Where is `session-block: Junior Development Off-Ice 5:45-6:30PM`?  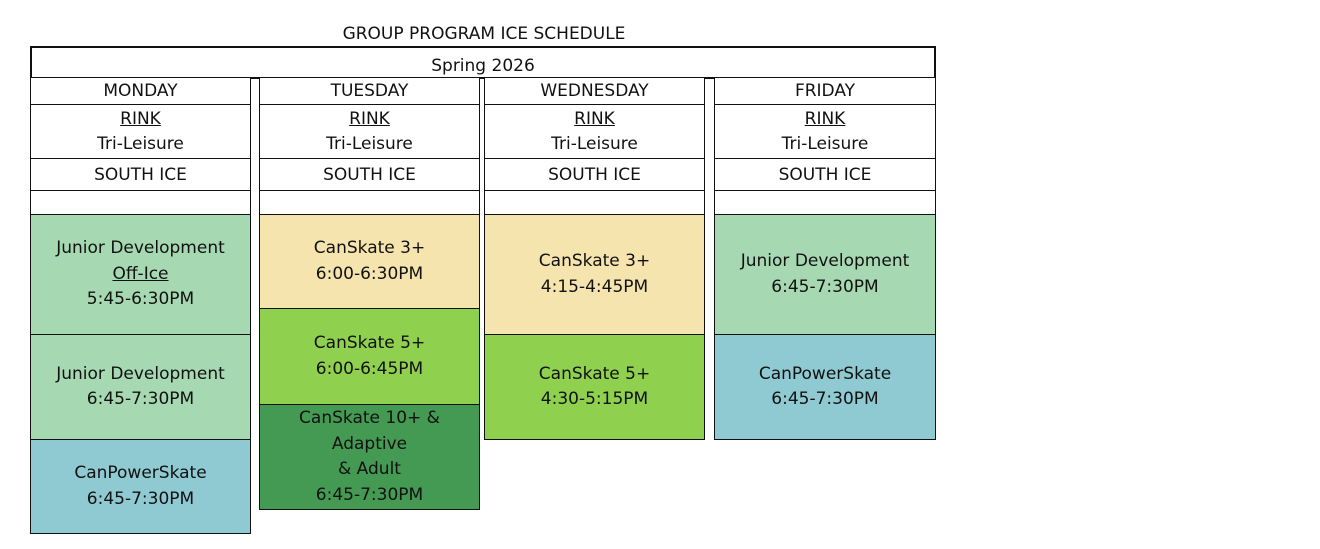
session-block: Junior Development Off-Ice 5:45-6:30PM is located at coordinates (140, 274).